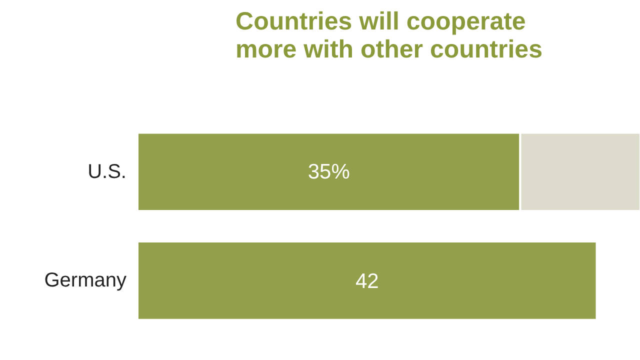 The width and height of the screenshot is (640, 360). What do you see at coordinates (367, 282) in the screenshot?
I see `data-label: 42` at bounding box center [367, 282].